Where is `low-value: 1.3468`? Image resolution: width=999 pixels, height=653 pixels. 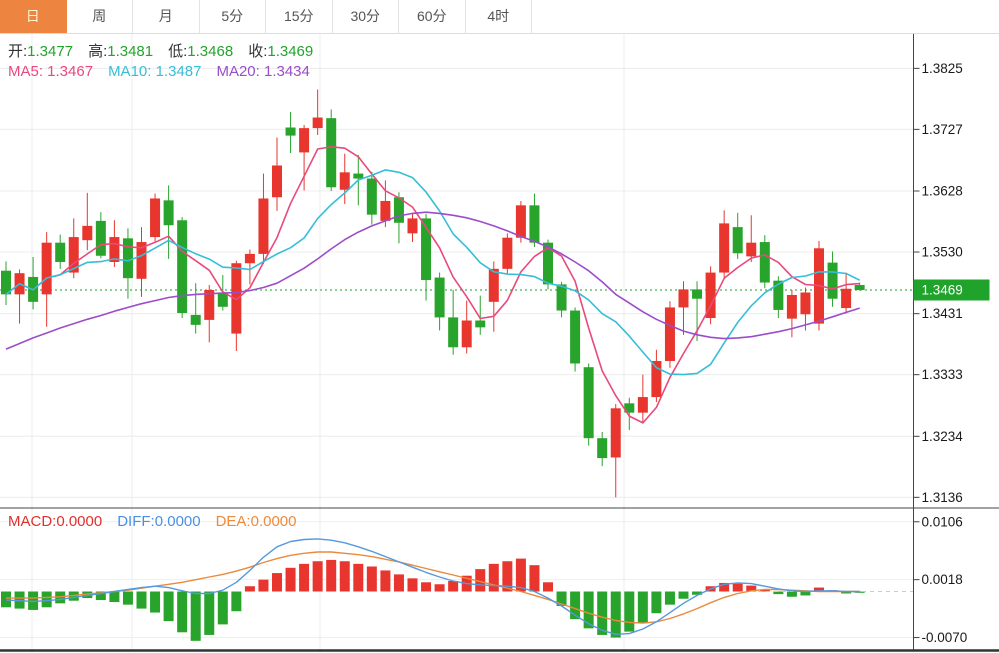
low-value: 1.3468 is located at coordinates (210, 51).